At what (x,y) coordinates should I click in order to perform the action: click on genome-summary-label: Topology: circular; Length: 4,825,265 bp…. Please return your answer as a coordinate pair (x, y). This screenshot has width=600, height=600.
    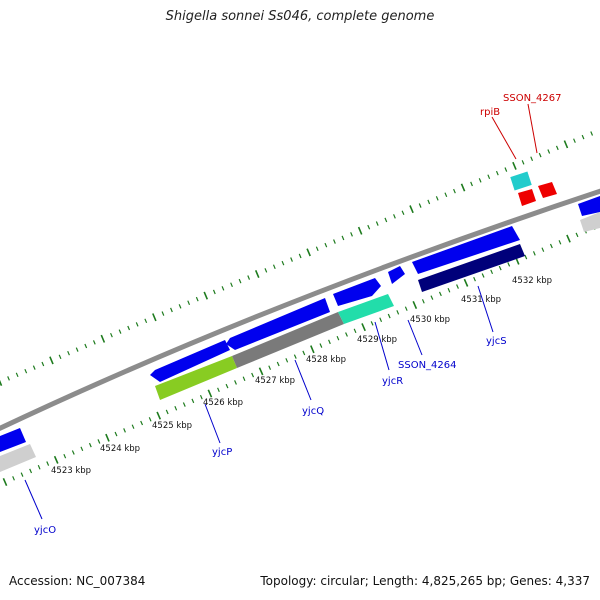
    Looking at the image, I should click on (425, 581).